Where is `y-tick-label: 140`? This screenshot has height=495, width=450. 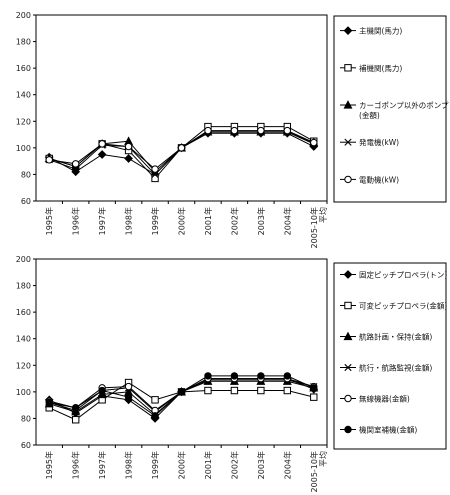
y-tick-label: 140 is located at coordinates (23, 95).